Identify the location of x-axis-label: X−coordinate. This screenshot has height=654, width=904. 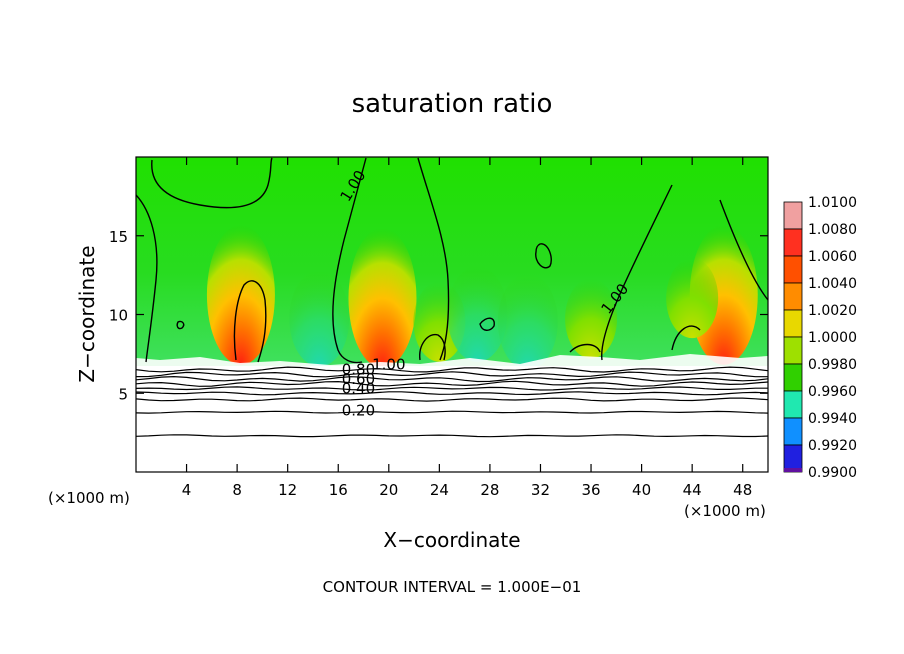
(451, 540).